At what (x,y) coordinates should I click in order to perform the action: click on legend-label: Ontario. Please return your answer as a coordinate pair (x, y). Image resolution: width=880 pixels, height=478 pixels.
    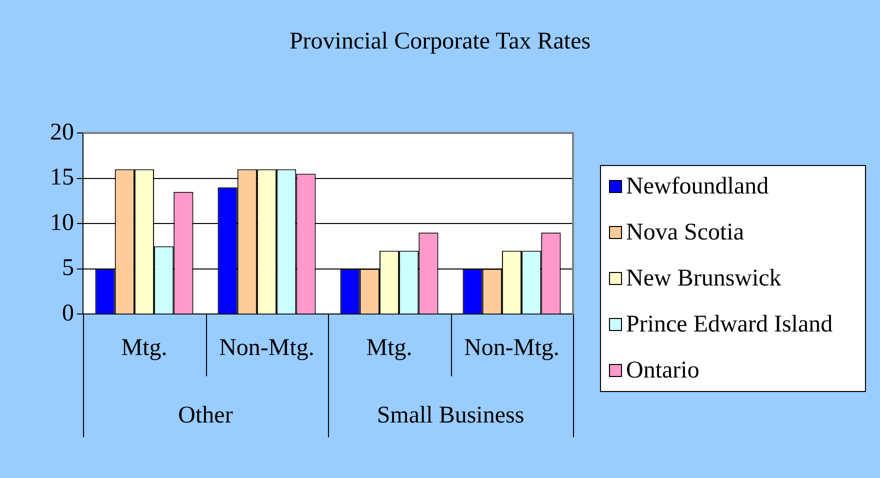
    Looking at the image, I should click on (663, 370).